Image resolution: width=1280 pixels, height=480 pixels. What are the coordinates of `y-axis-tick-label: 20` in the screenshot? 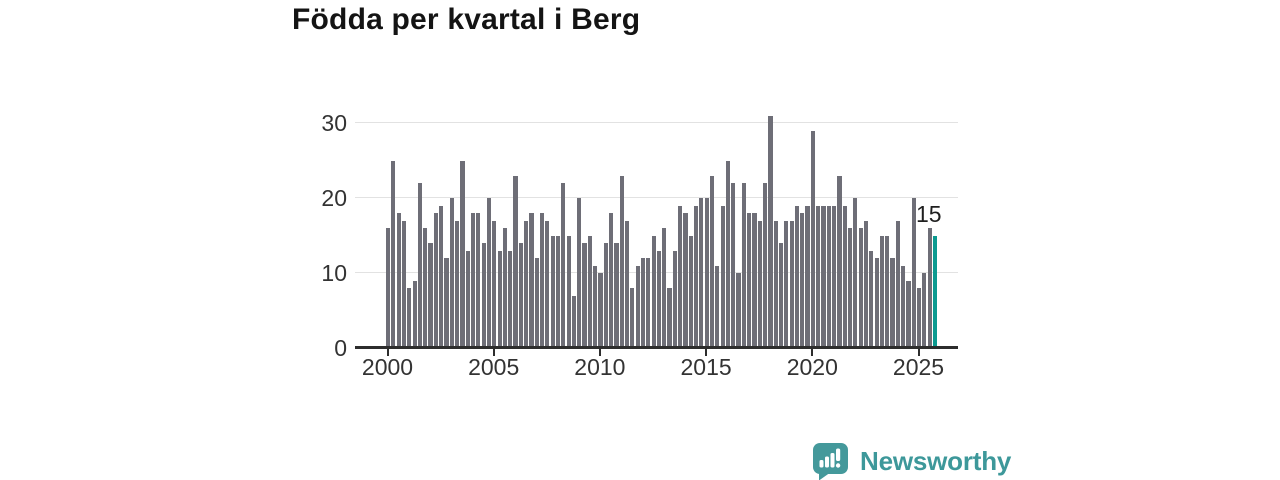 It's located at (334, 198).